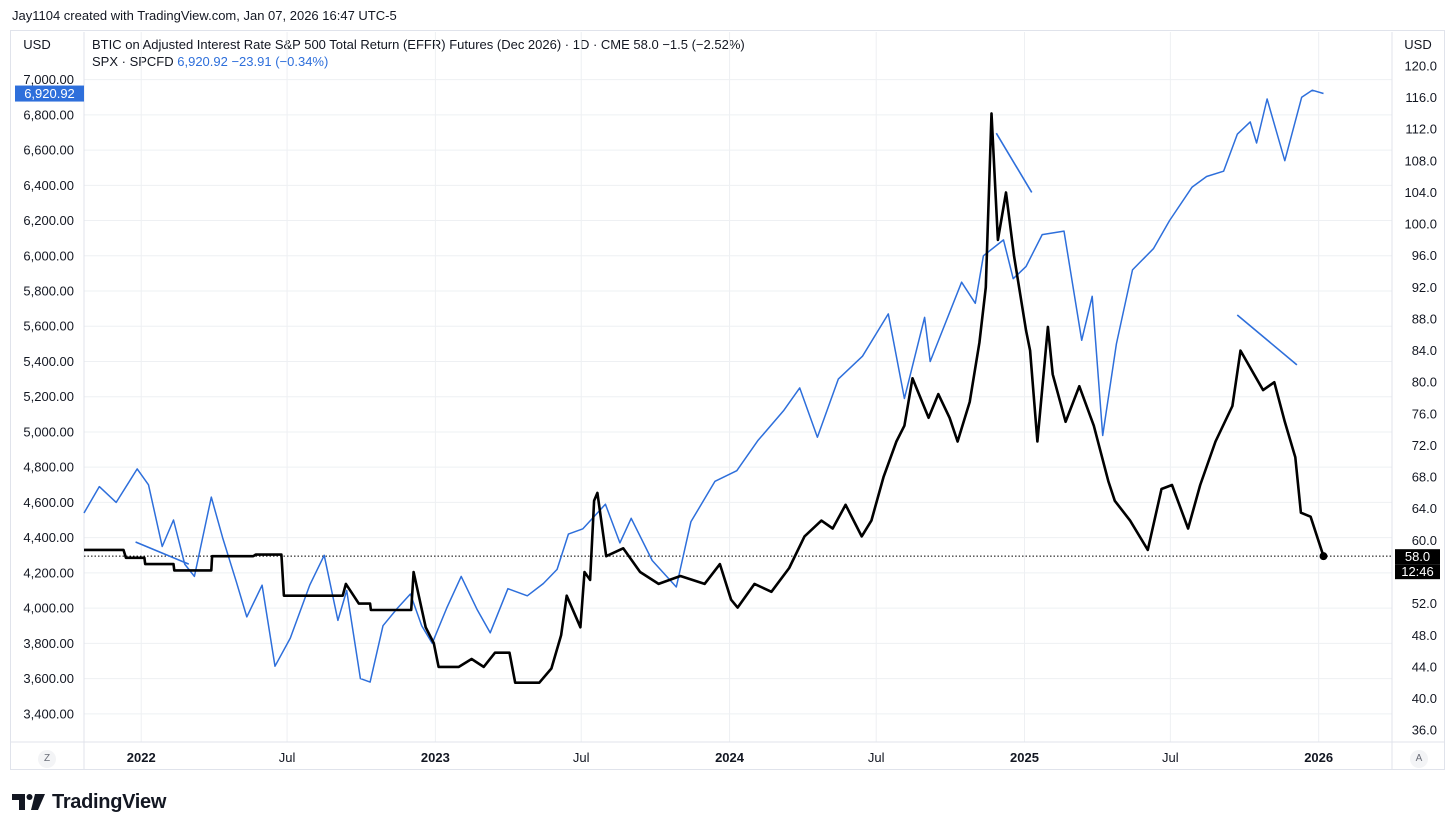 This screenshot has width=1456, height=833. I want to click on y-left-tick-label: 5,600.00, so click(48, 326).